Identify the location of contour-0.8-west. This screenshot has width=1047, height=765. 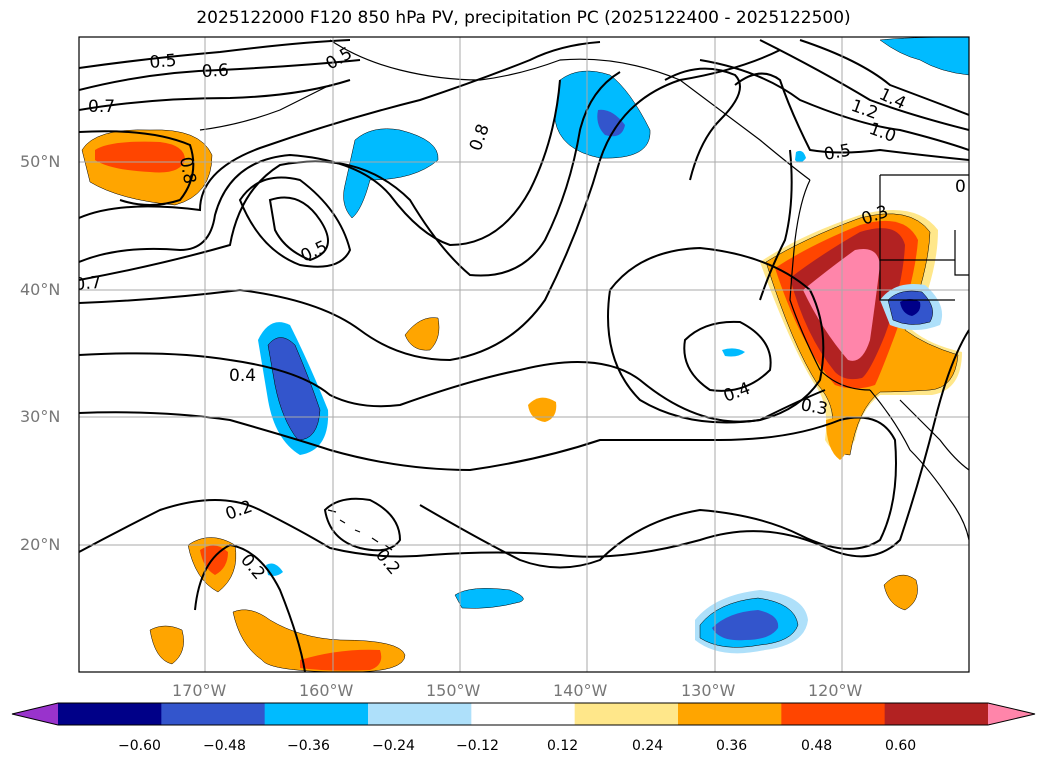
(137, 168).